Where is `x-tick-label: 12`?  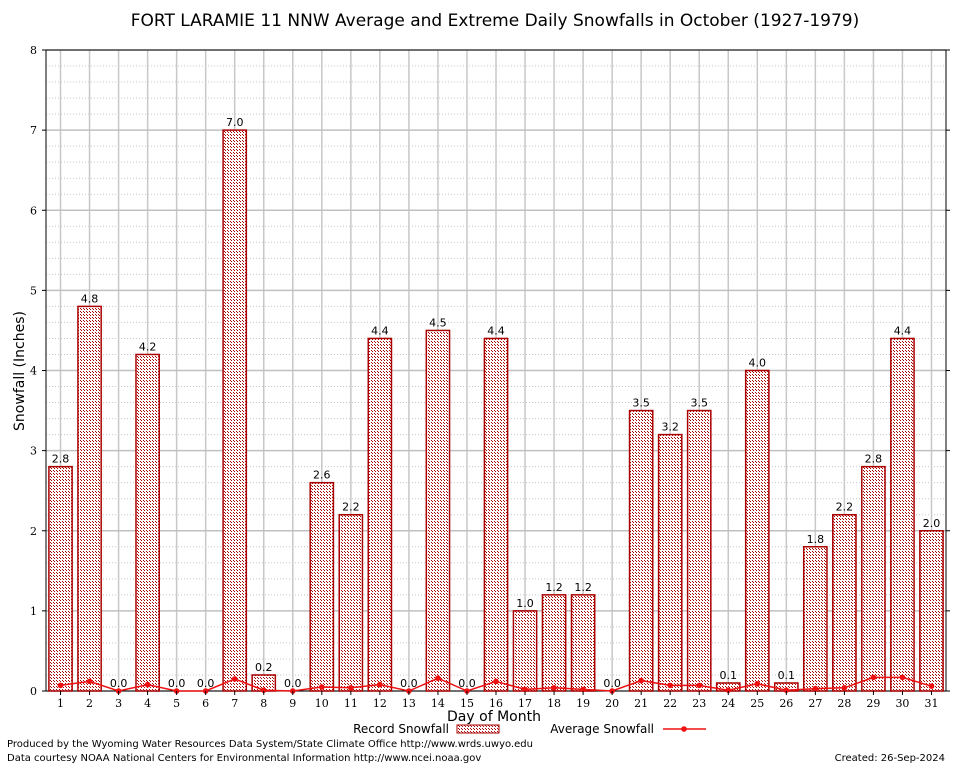
x-tick-label: 12 is located at coordinates (380, 703).